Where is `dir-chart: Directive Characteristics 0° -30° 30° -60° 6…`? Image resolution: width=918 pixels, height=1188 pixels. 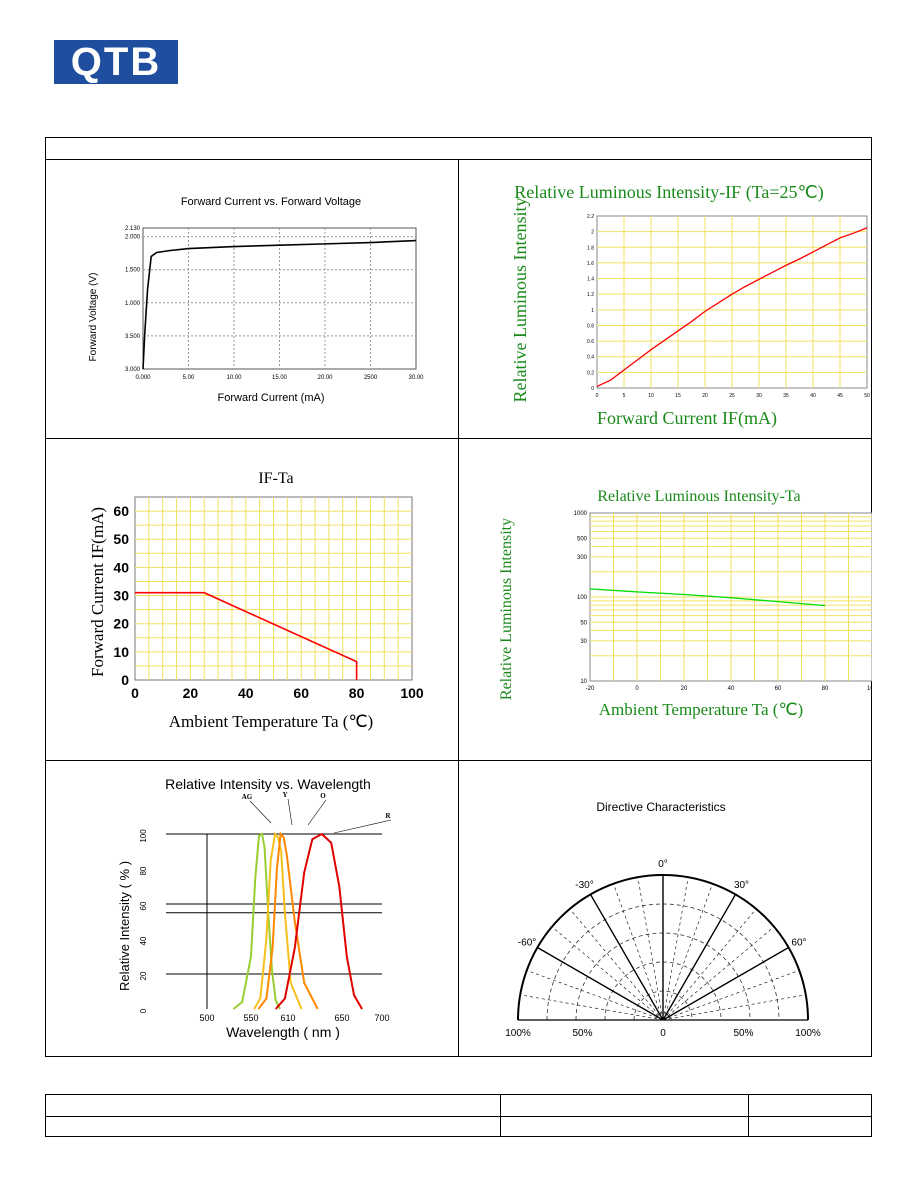
dir-chart: Directive Characteristics 0° -30° 30° -60° 6… is located at coordinates (663, 919).